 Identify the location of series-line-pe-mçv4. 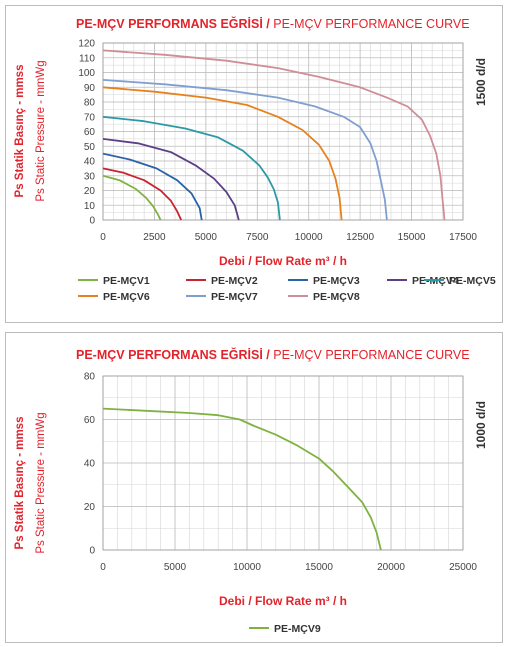
(171, 179).